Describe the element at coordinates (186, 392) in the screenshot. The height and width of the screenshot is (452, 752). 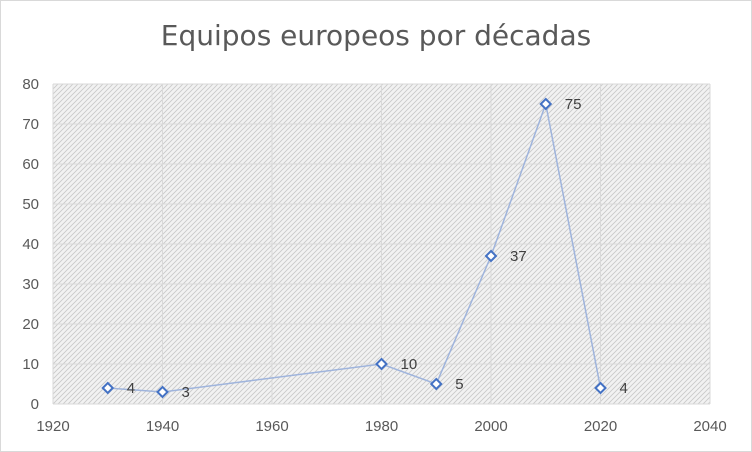
I see `data-label: 3` at that location.